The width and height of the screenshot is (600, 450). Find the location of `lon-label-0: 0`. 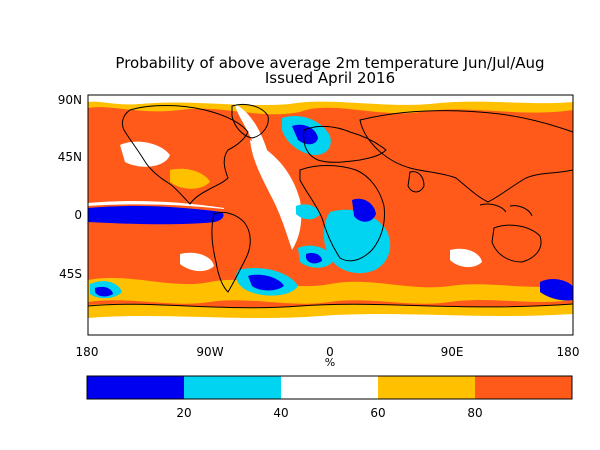

lon-label-0: 0 is located at coordinates (330, 352).